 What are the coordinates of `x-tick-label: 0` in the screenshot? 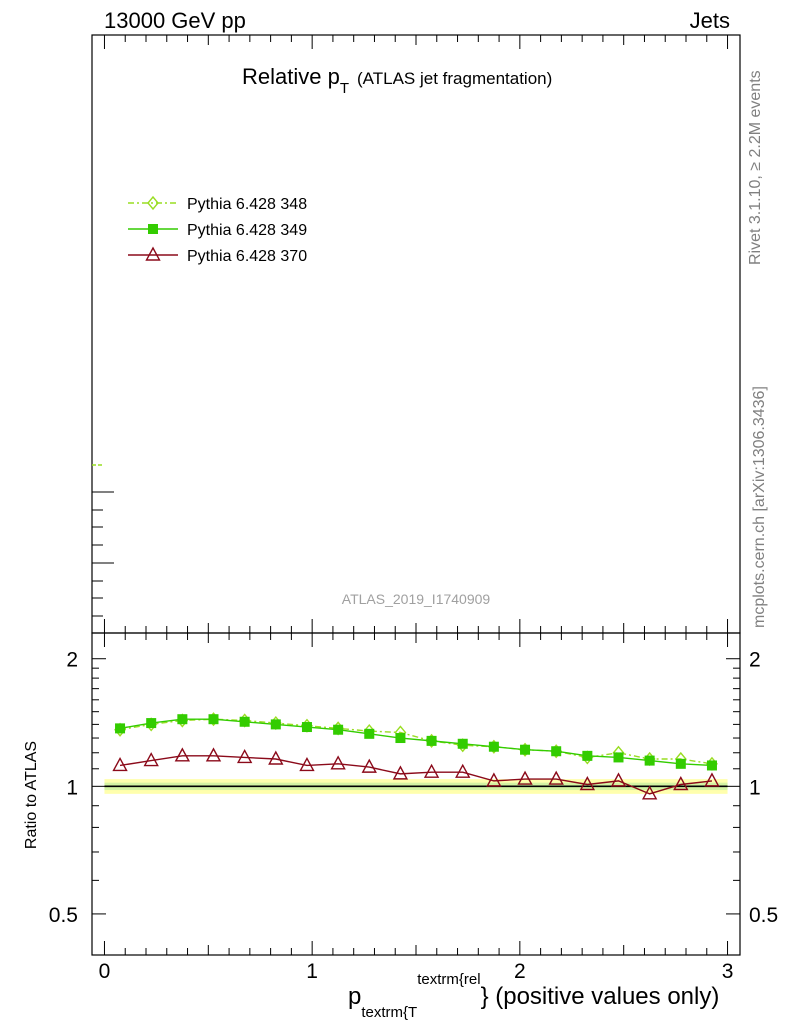 It's located at (105, 971).